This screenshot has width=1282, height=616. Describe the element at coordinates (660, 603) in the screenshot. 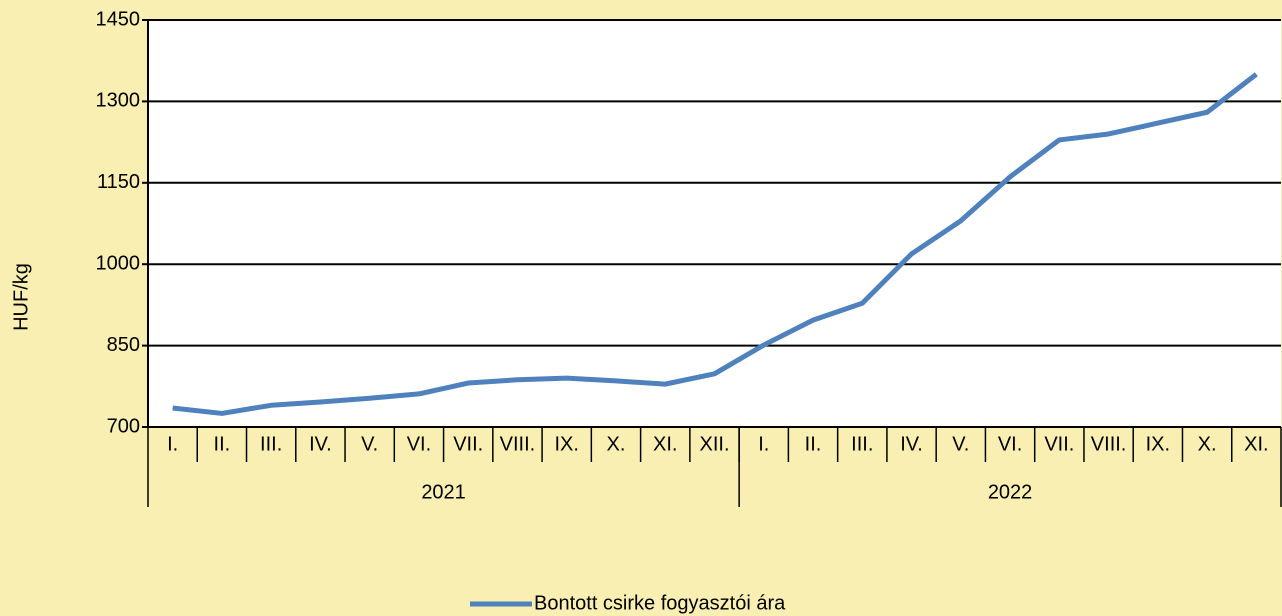

I see `legend-label: Bontott csirke fogyasztói ára` at that location.